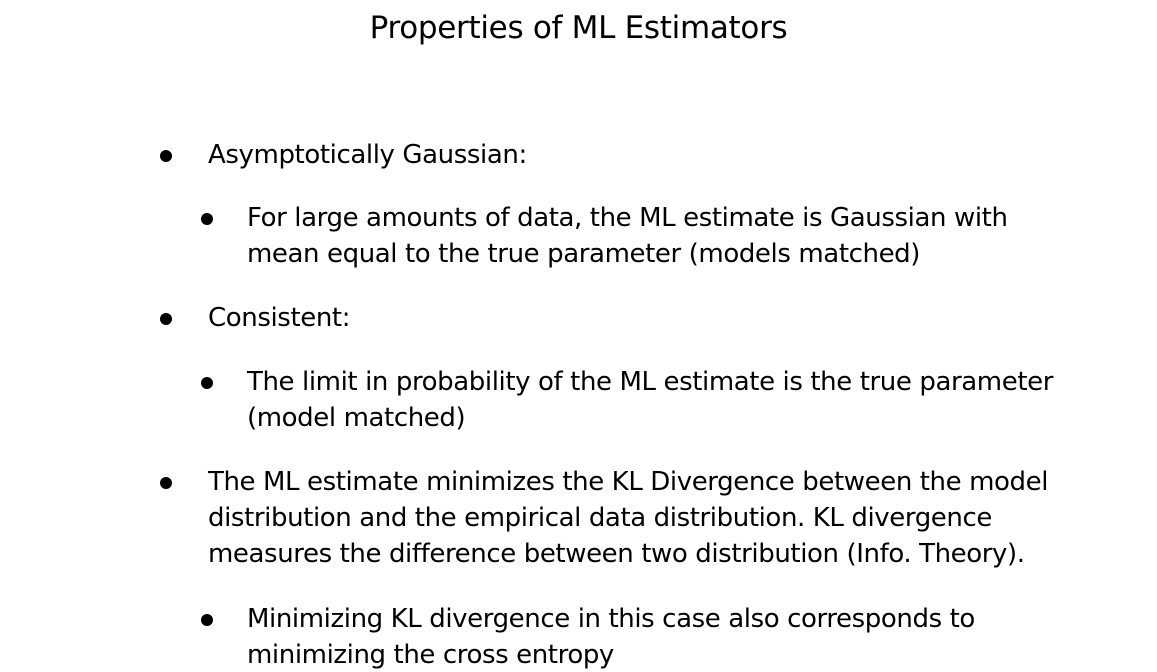 Image resolution: width=1157 pixels, height=672 pixels. What do you see at coordinates (367, 155) in the screenshot?
I see `bullet-text: Asymptotically Gaussian:` at bounding box center [367, 155].